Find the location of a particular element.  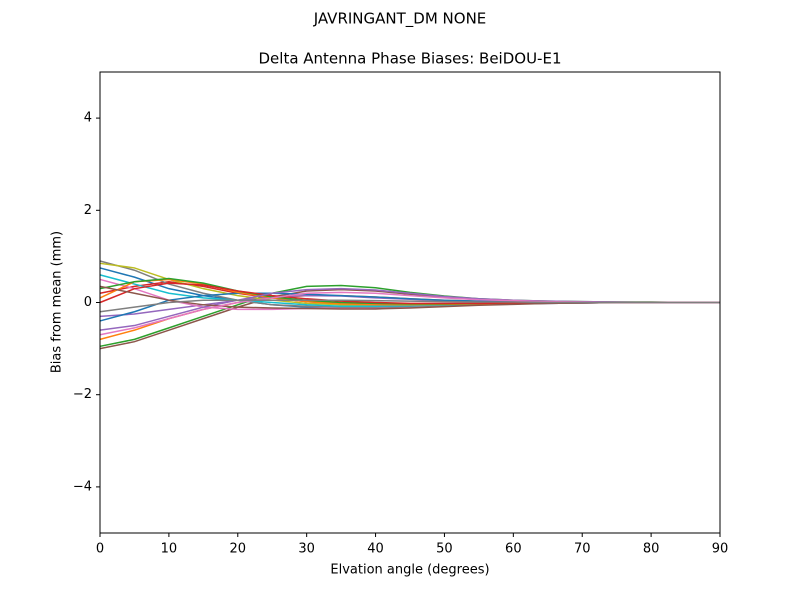

plot-area is located at coordinates (409, 305).